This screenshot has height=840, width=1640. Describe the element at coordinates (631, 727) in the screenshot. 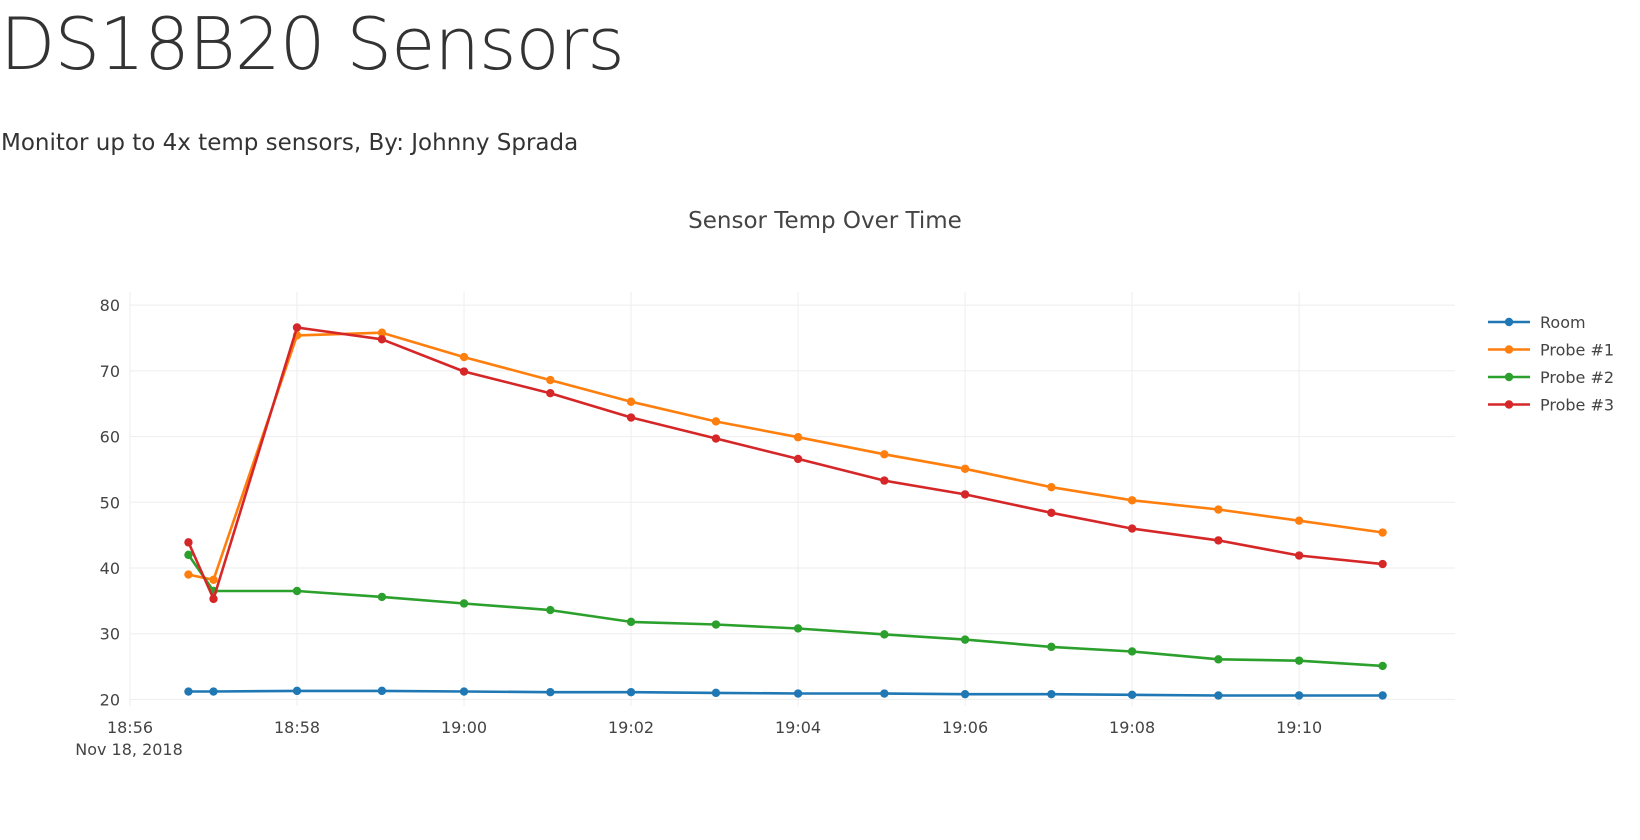

I see `x-tick-label: 19:02` at that location.